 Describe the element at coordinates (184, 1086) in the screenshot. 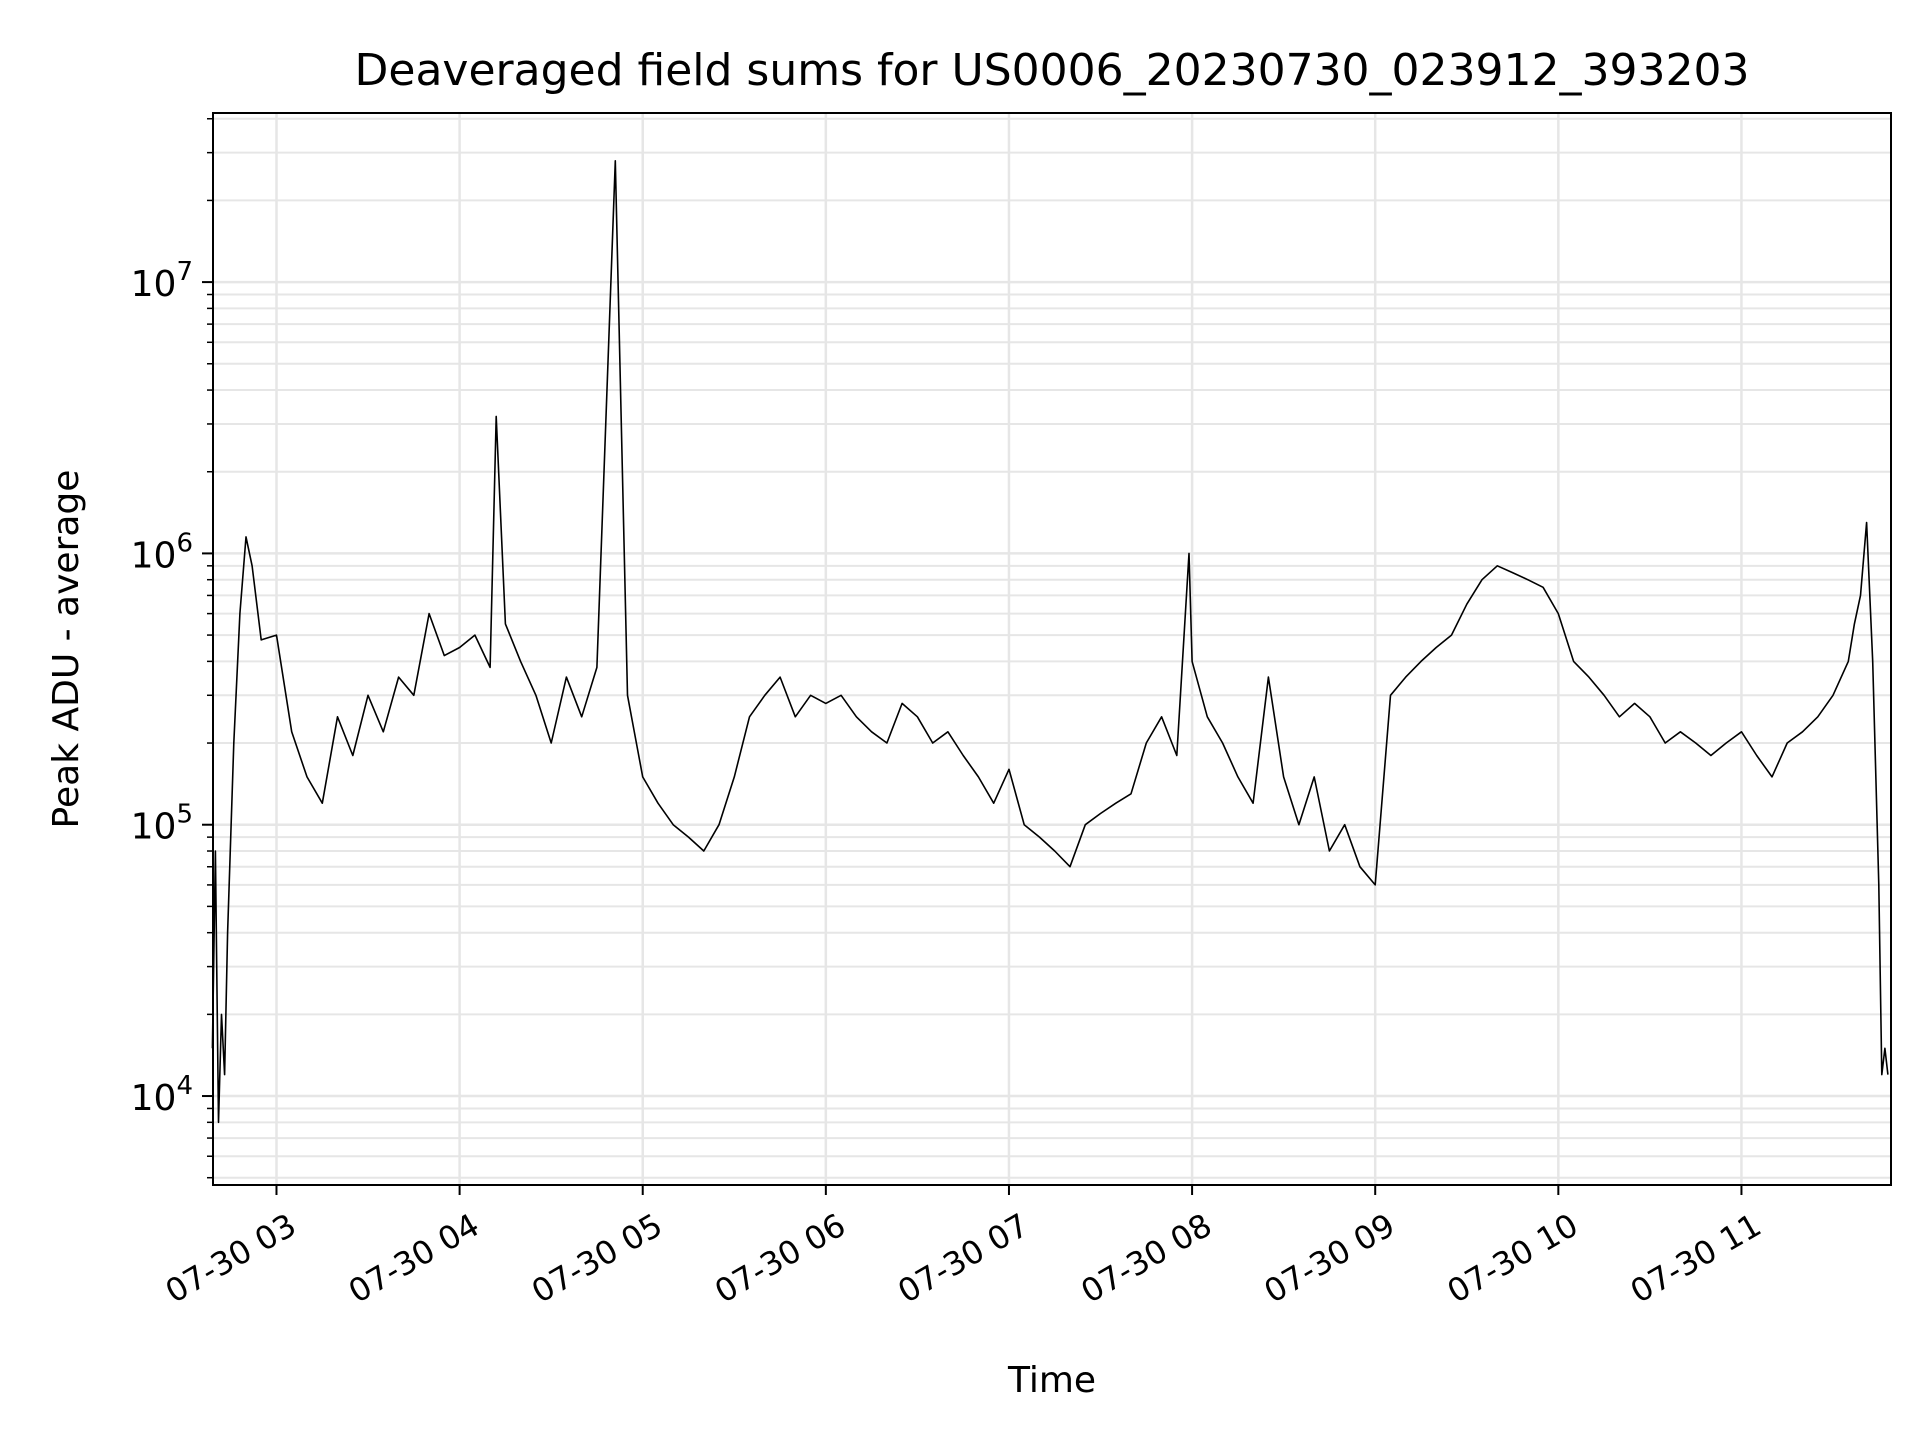

I see `y-tick-label-exponent: 4` at that location.